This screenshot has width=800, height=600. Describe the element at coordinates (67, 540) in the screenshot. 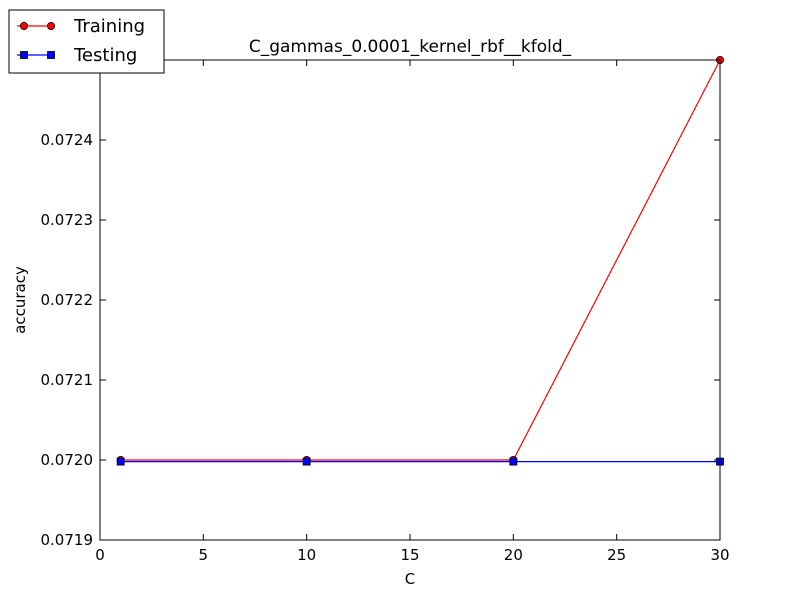

I see `y-tick-label: 0.0719` at that location.